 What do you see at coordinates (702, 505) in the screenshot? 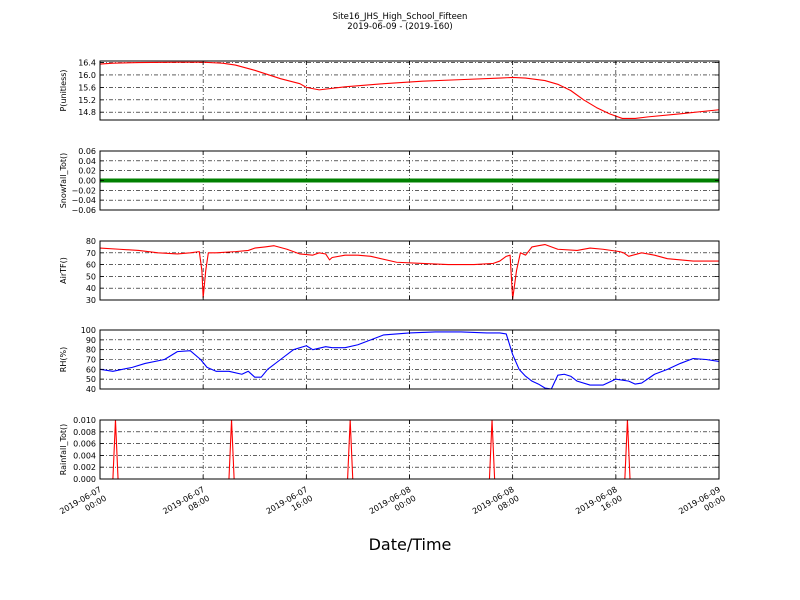
I see `x-tick-label: 2019-06-0900:00` at bounding box center [702, 505].